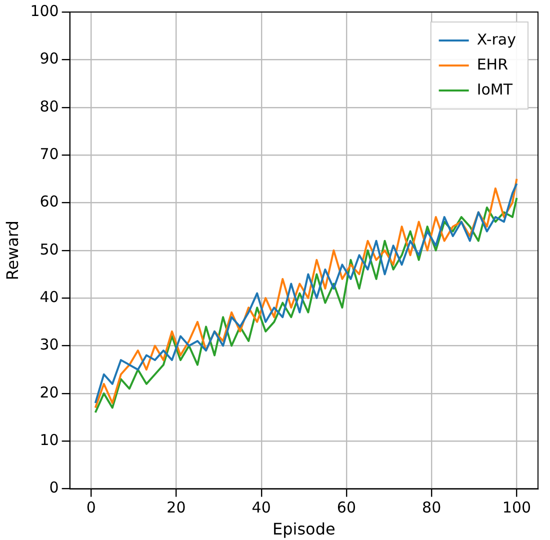 The width and height of the screenshot is (550, 540). I want to click on y-tick-label: 90, so click(49, 59).